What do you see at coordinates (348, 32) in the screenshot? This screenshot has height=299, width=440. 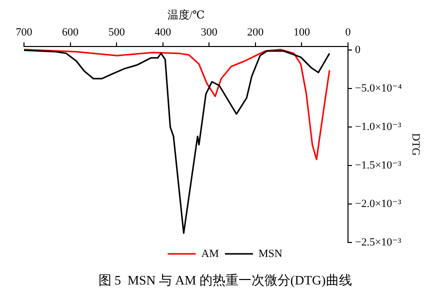 I see `x-tick-label: 0` at bounding box center [348, 32].